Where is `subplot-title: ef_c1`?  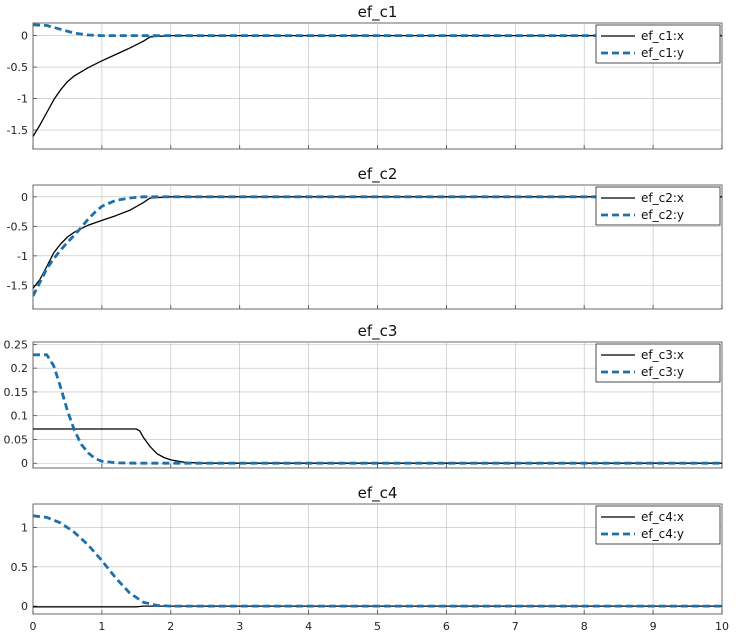 subplot-title: ef_c1 is located at coordinates (378, 12).